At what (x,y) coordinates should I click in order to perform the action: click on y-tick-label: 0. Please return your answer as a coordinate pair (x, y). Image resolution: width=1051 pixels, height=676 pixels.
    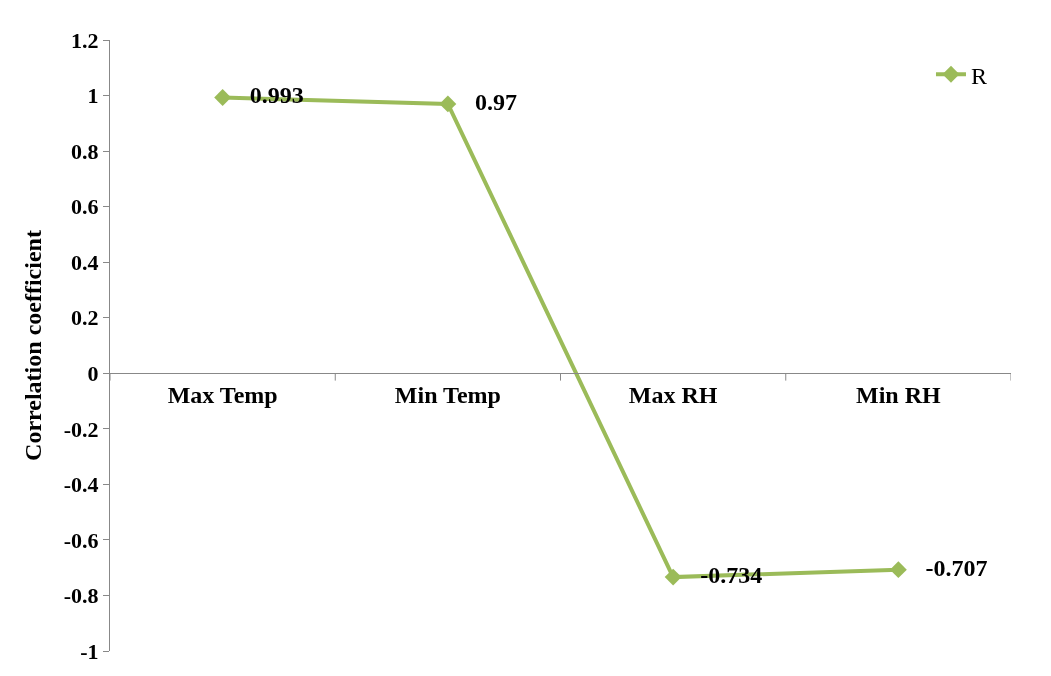
    Looking at the image, I should click on (93, 373).